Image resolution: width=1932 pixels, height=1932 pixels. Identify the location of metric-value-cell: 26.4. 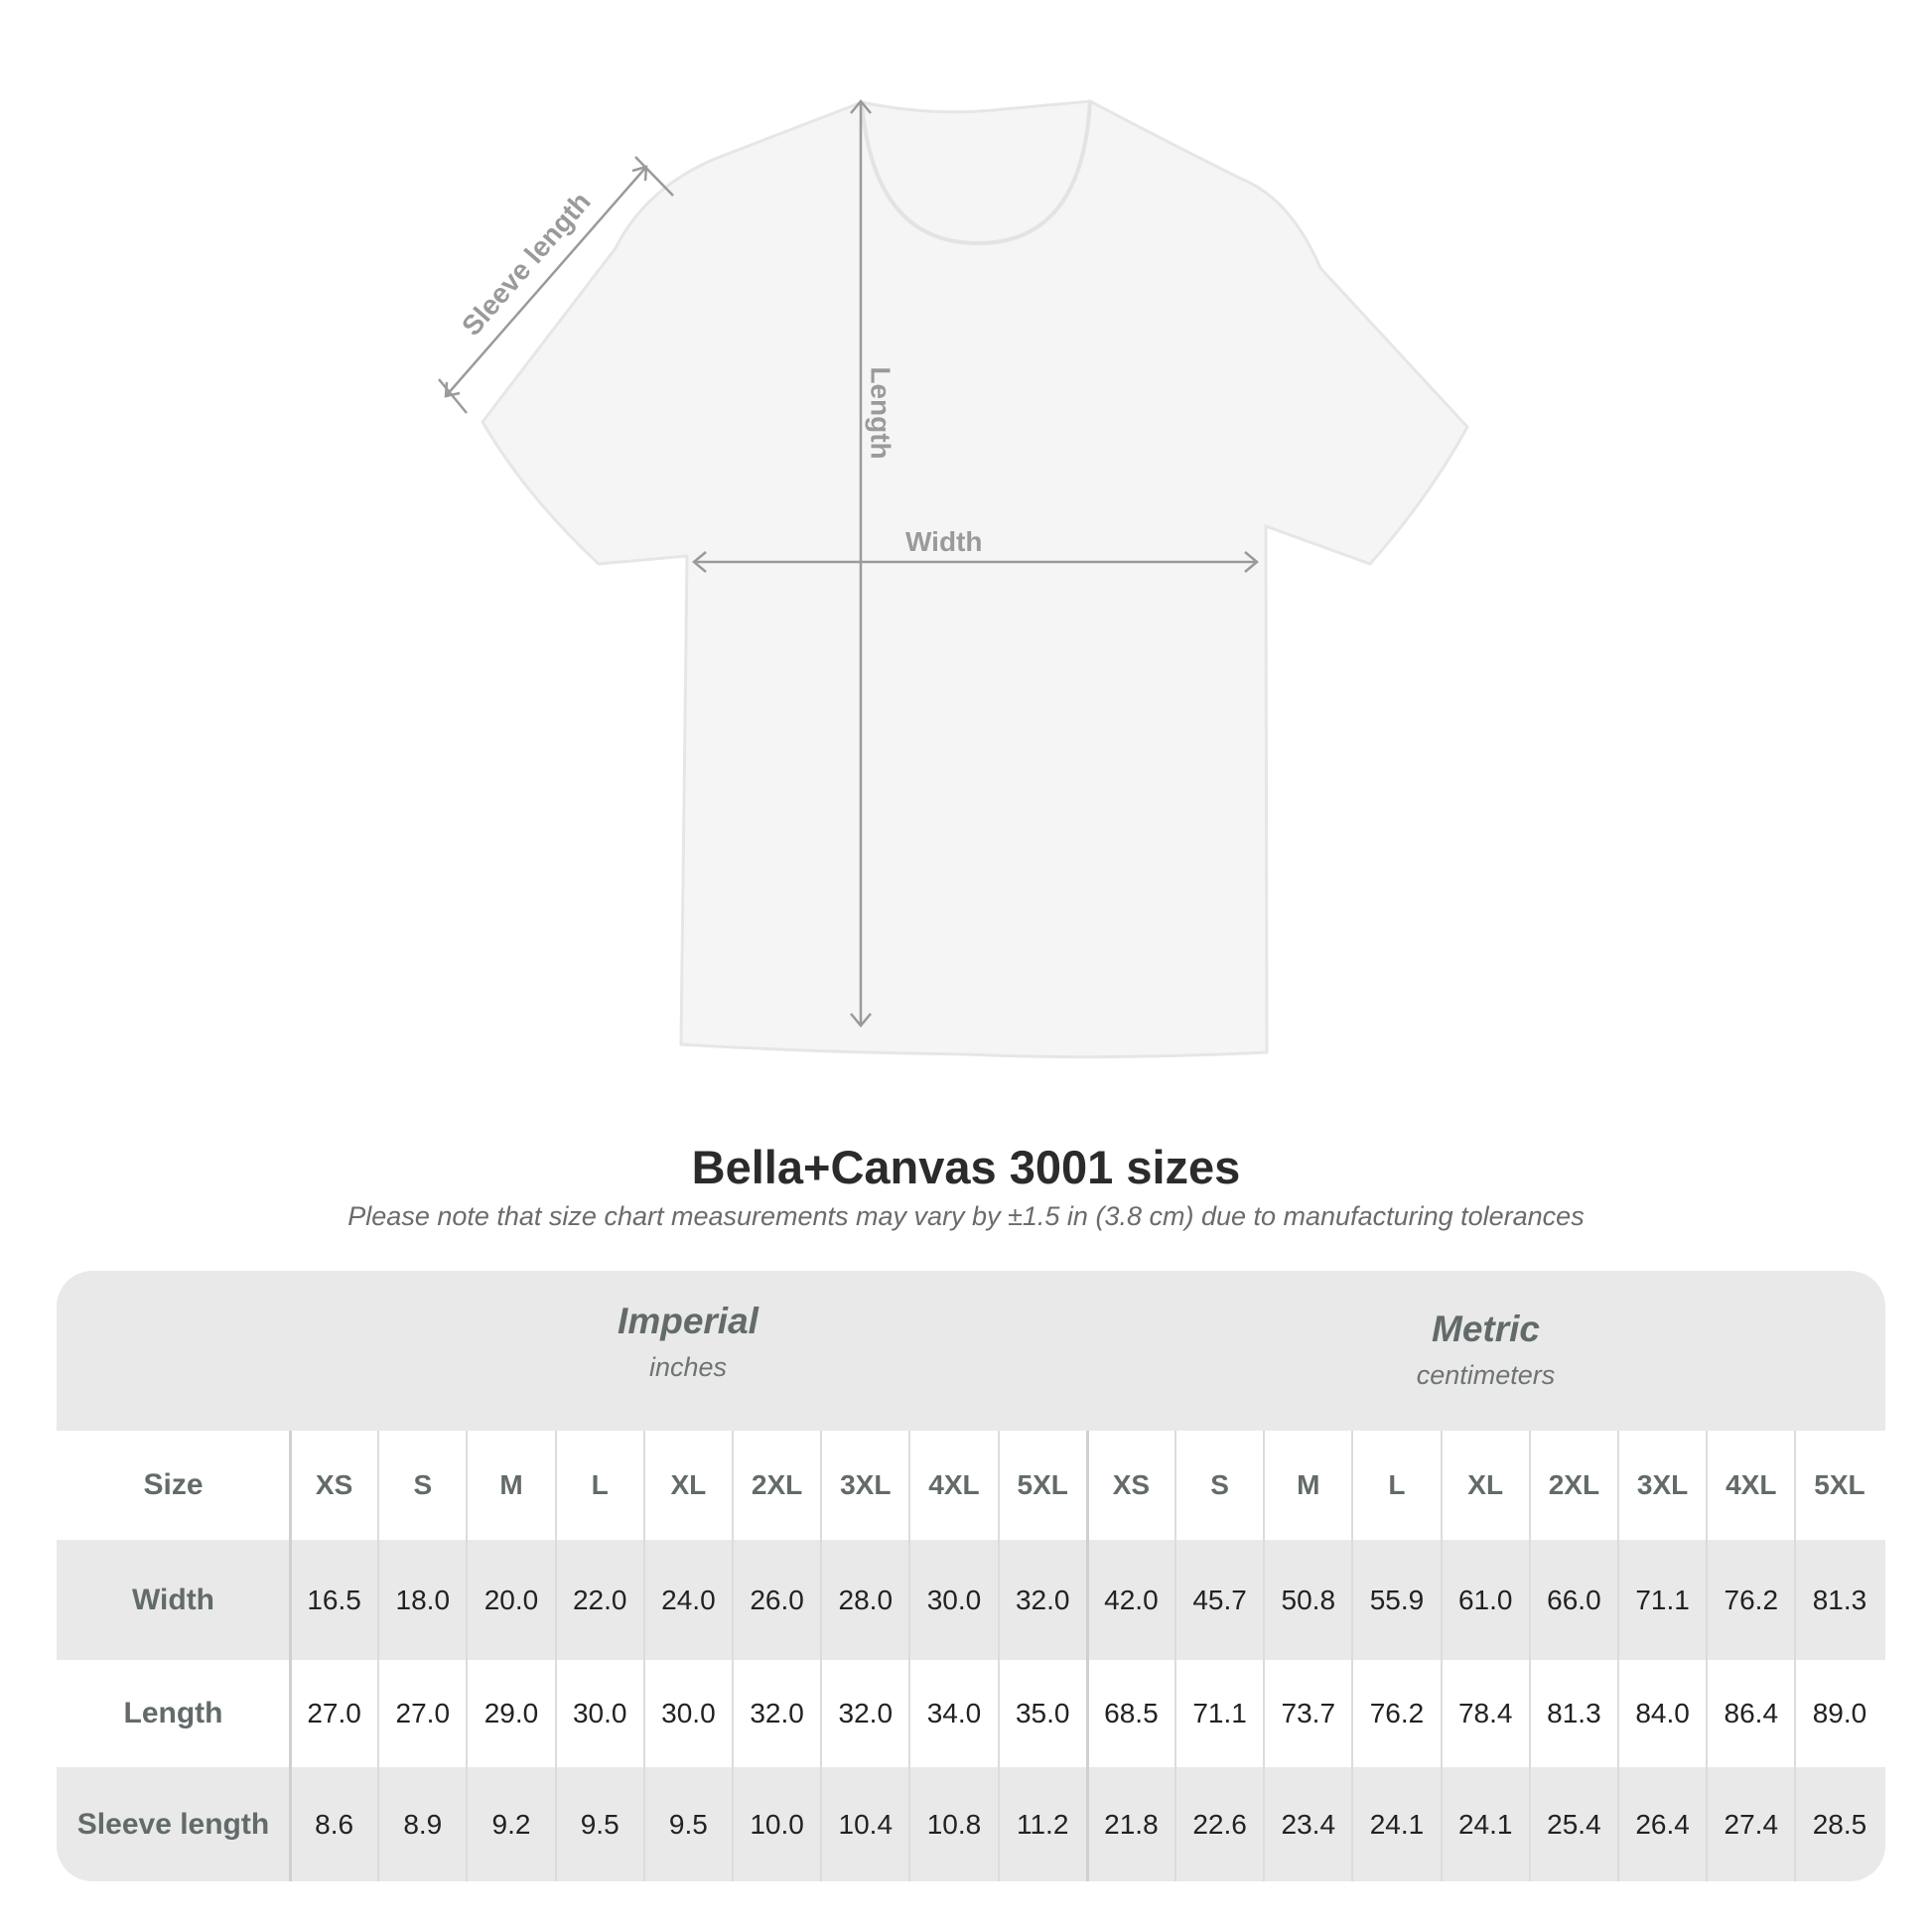
(1663, 1824).